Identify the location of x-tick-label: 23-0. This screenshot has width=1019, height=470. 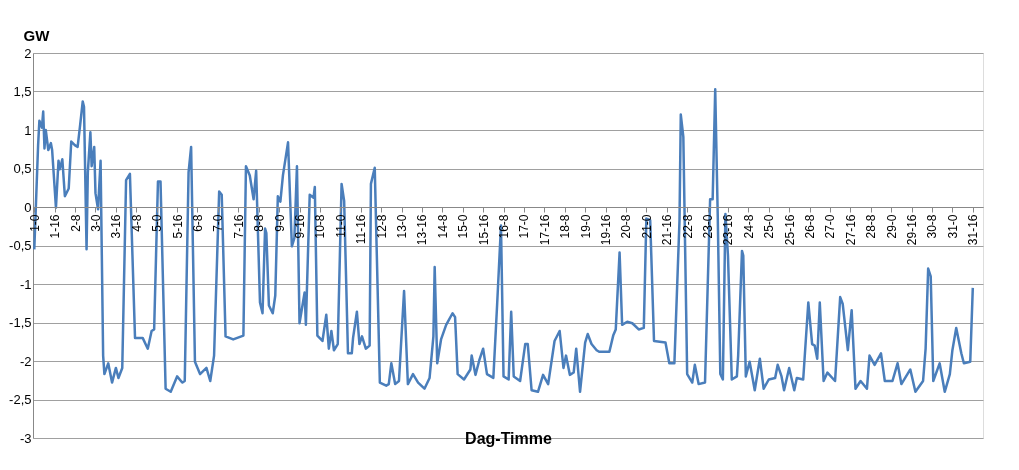
(708, 226).